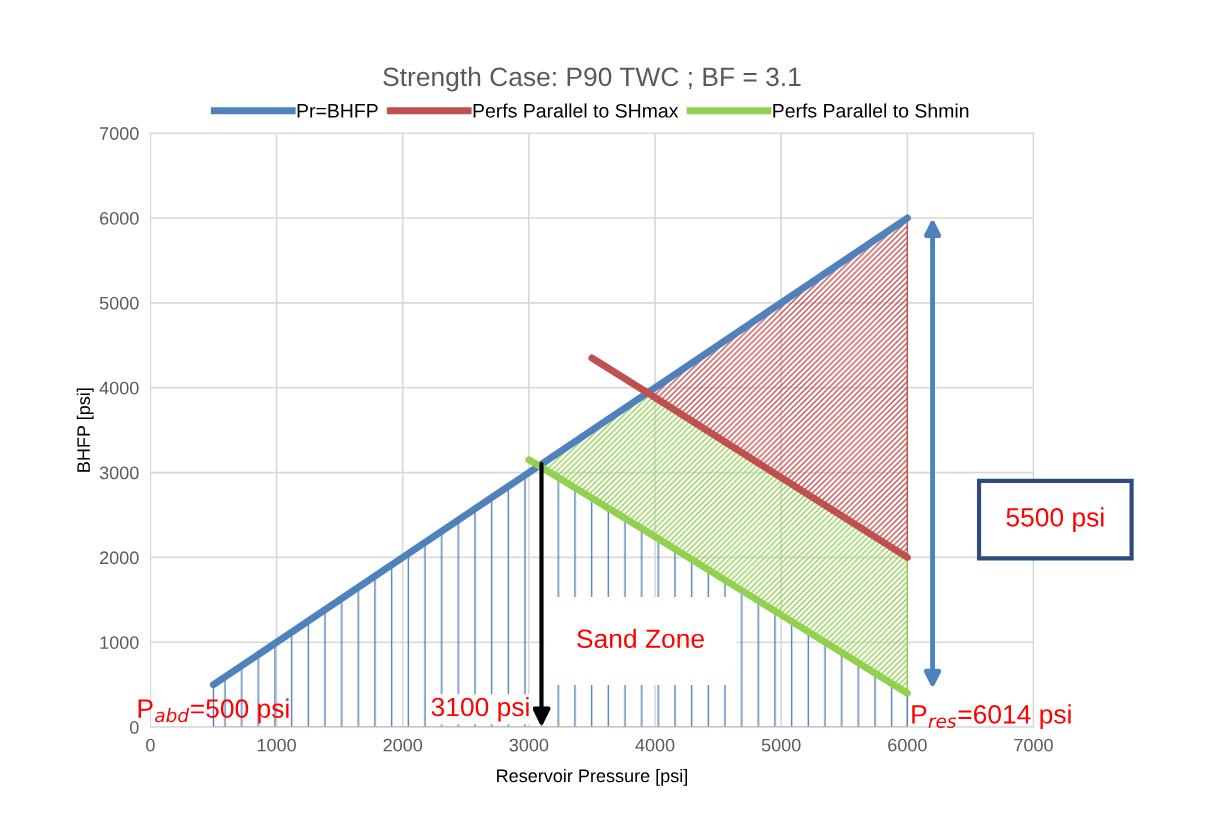  Describe the element at coordinates (276, 745) in the screenshot. I see `x-tick-label: 1000` at that location.